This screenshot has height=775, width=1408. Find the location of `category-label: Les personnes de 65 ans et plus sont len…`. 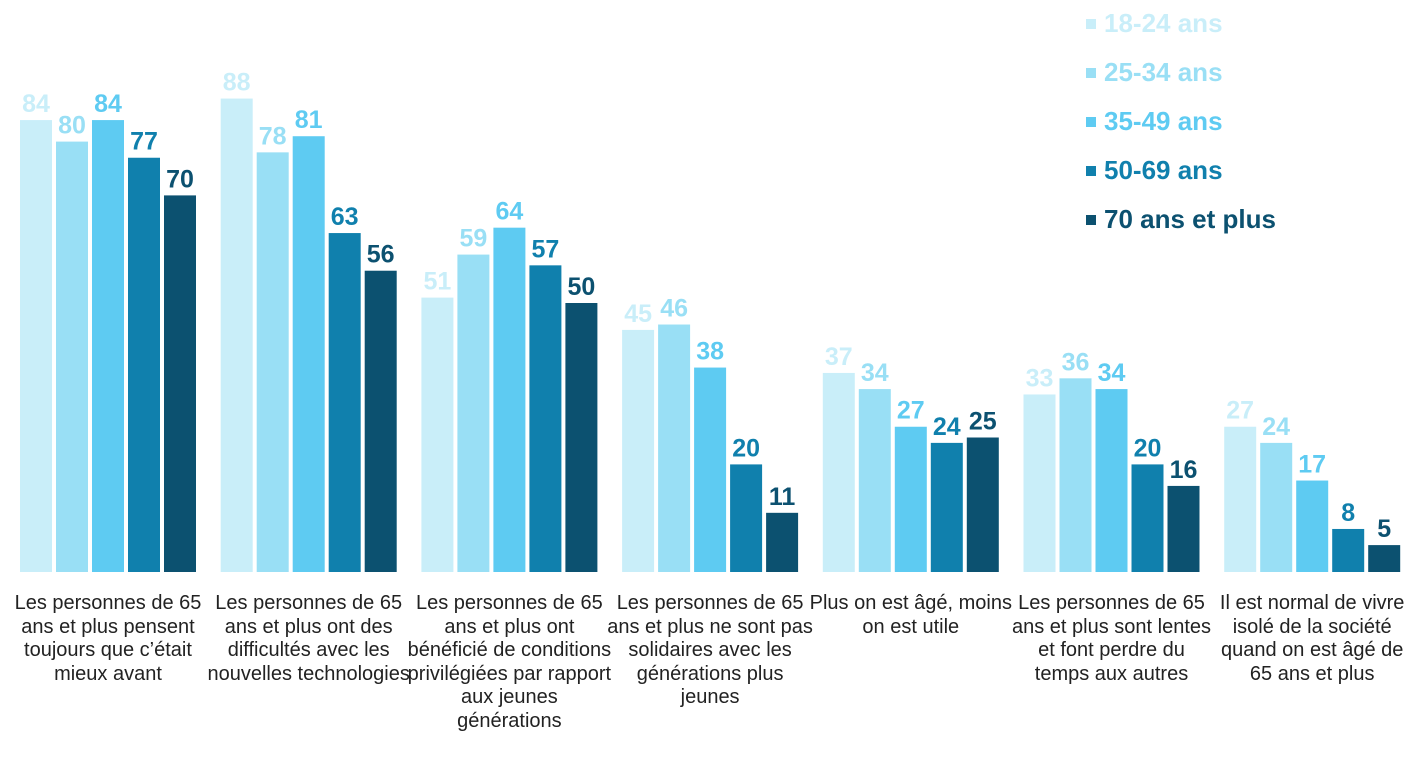

category-label: Les personnes de 65 ans et plus sont len… is located at coordinates (1111, 638).